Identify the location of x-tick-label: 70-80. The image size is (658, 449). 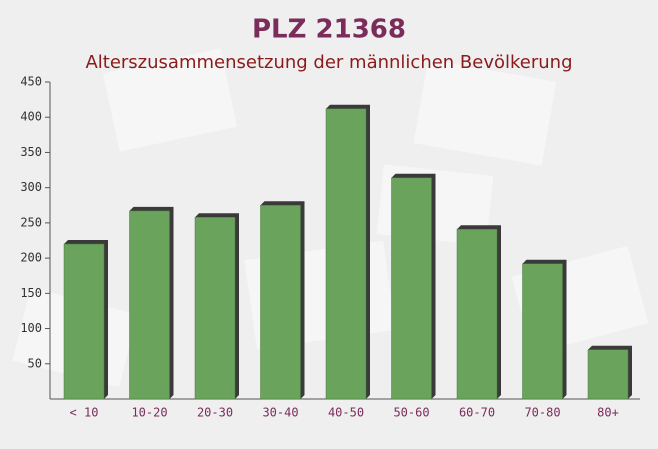
(542, 413).